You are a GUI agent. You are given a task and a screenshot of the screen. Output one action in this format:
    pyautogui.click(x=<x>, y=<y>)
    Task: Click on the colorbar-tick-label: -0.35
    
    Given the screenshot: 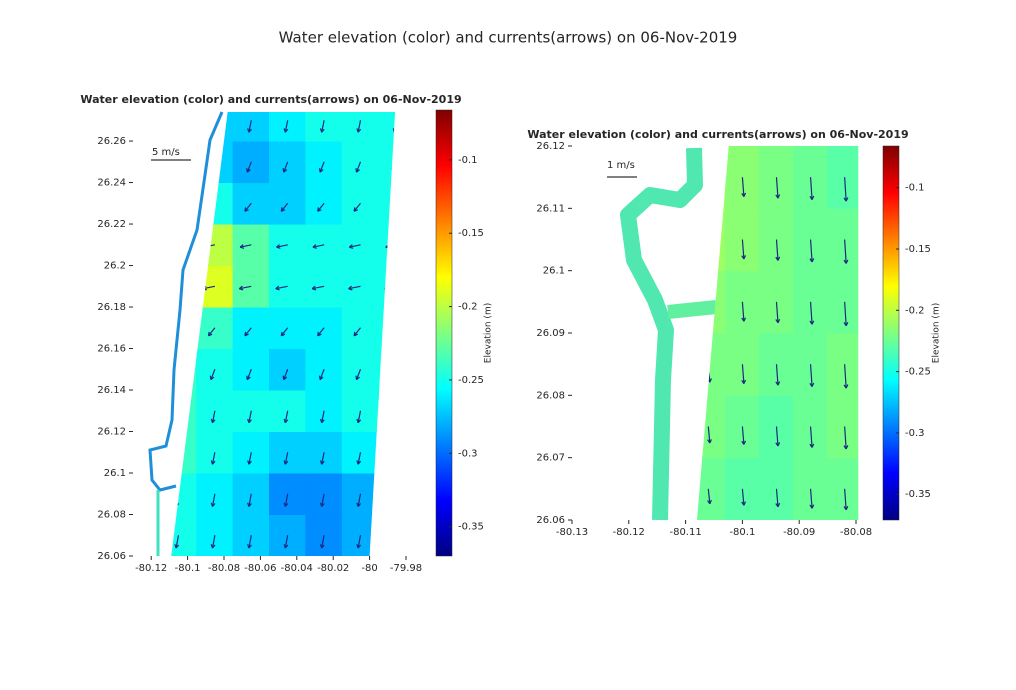 What is the action you would take?
    pyautogui.click(x=918, y=494)
    